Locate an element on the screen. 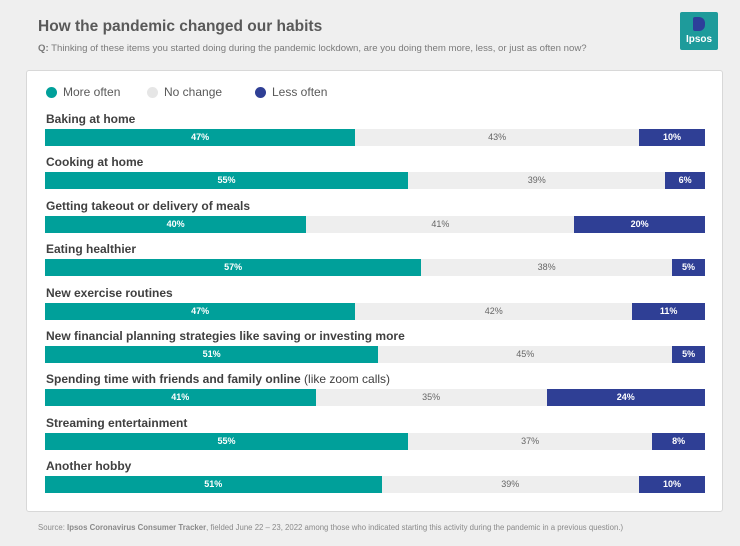 The width and height of the screenshot is (740, 546). stacked-bar: 41% 35% 24% is located at coordinates (375, 398).